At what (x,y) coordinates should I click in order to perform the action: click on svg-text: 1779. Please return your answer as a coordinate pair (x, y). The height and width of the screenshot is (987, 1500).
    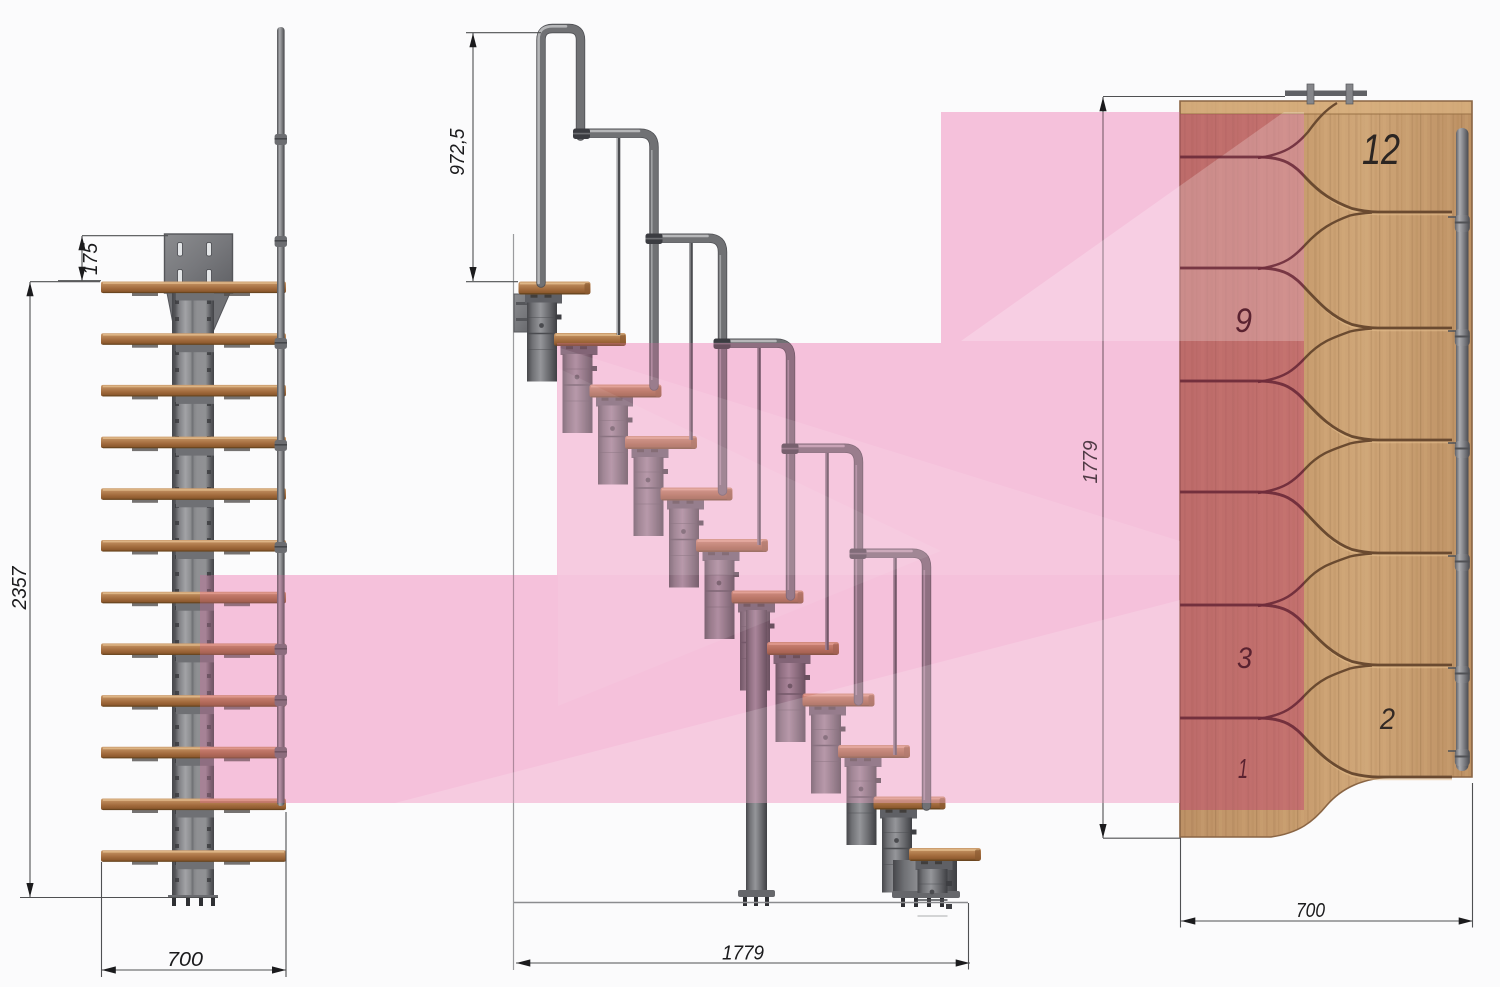
    Looking at the image, I should click on (743, 954).